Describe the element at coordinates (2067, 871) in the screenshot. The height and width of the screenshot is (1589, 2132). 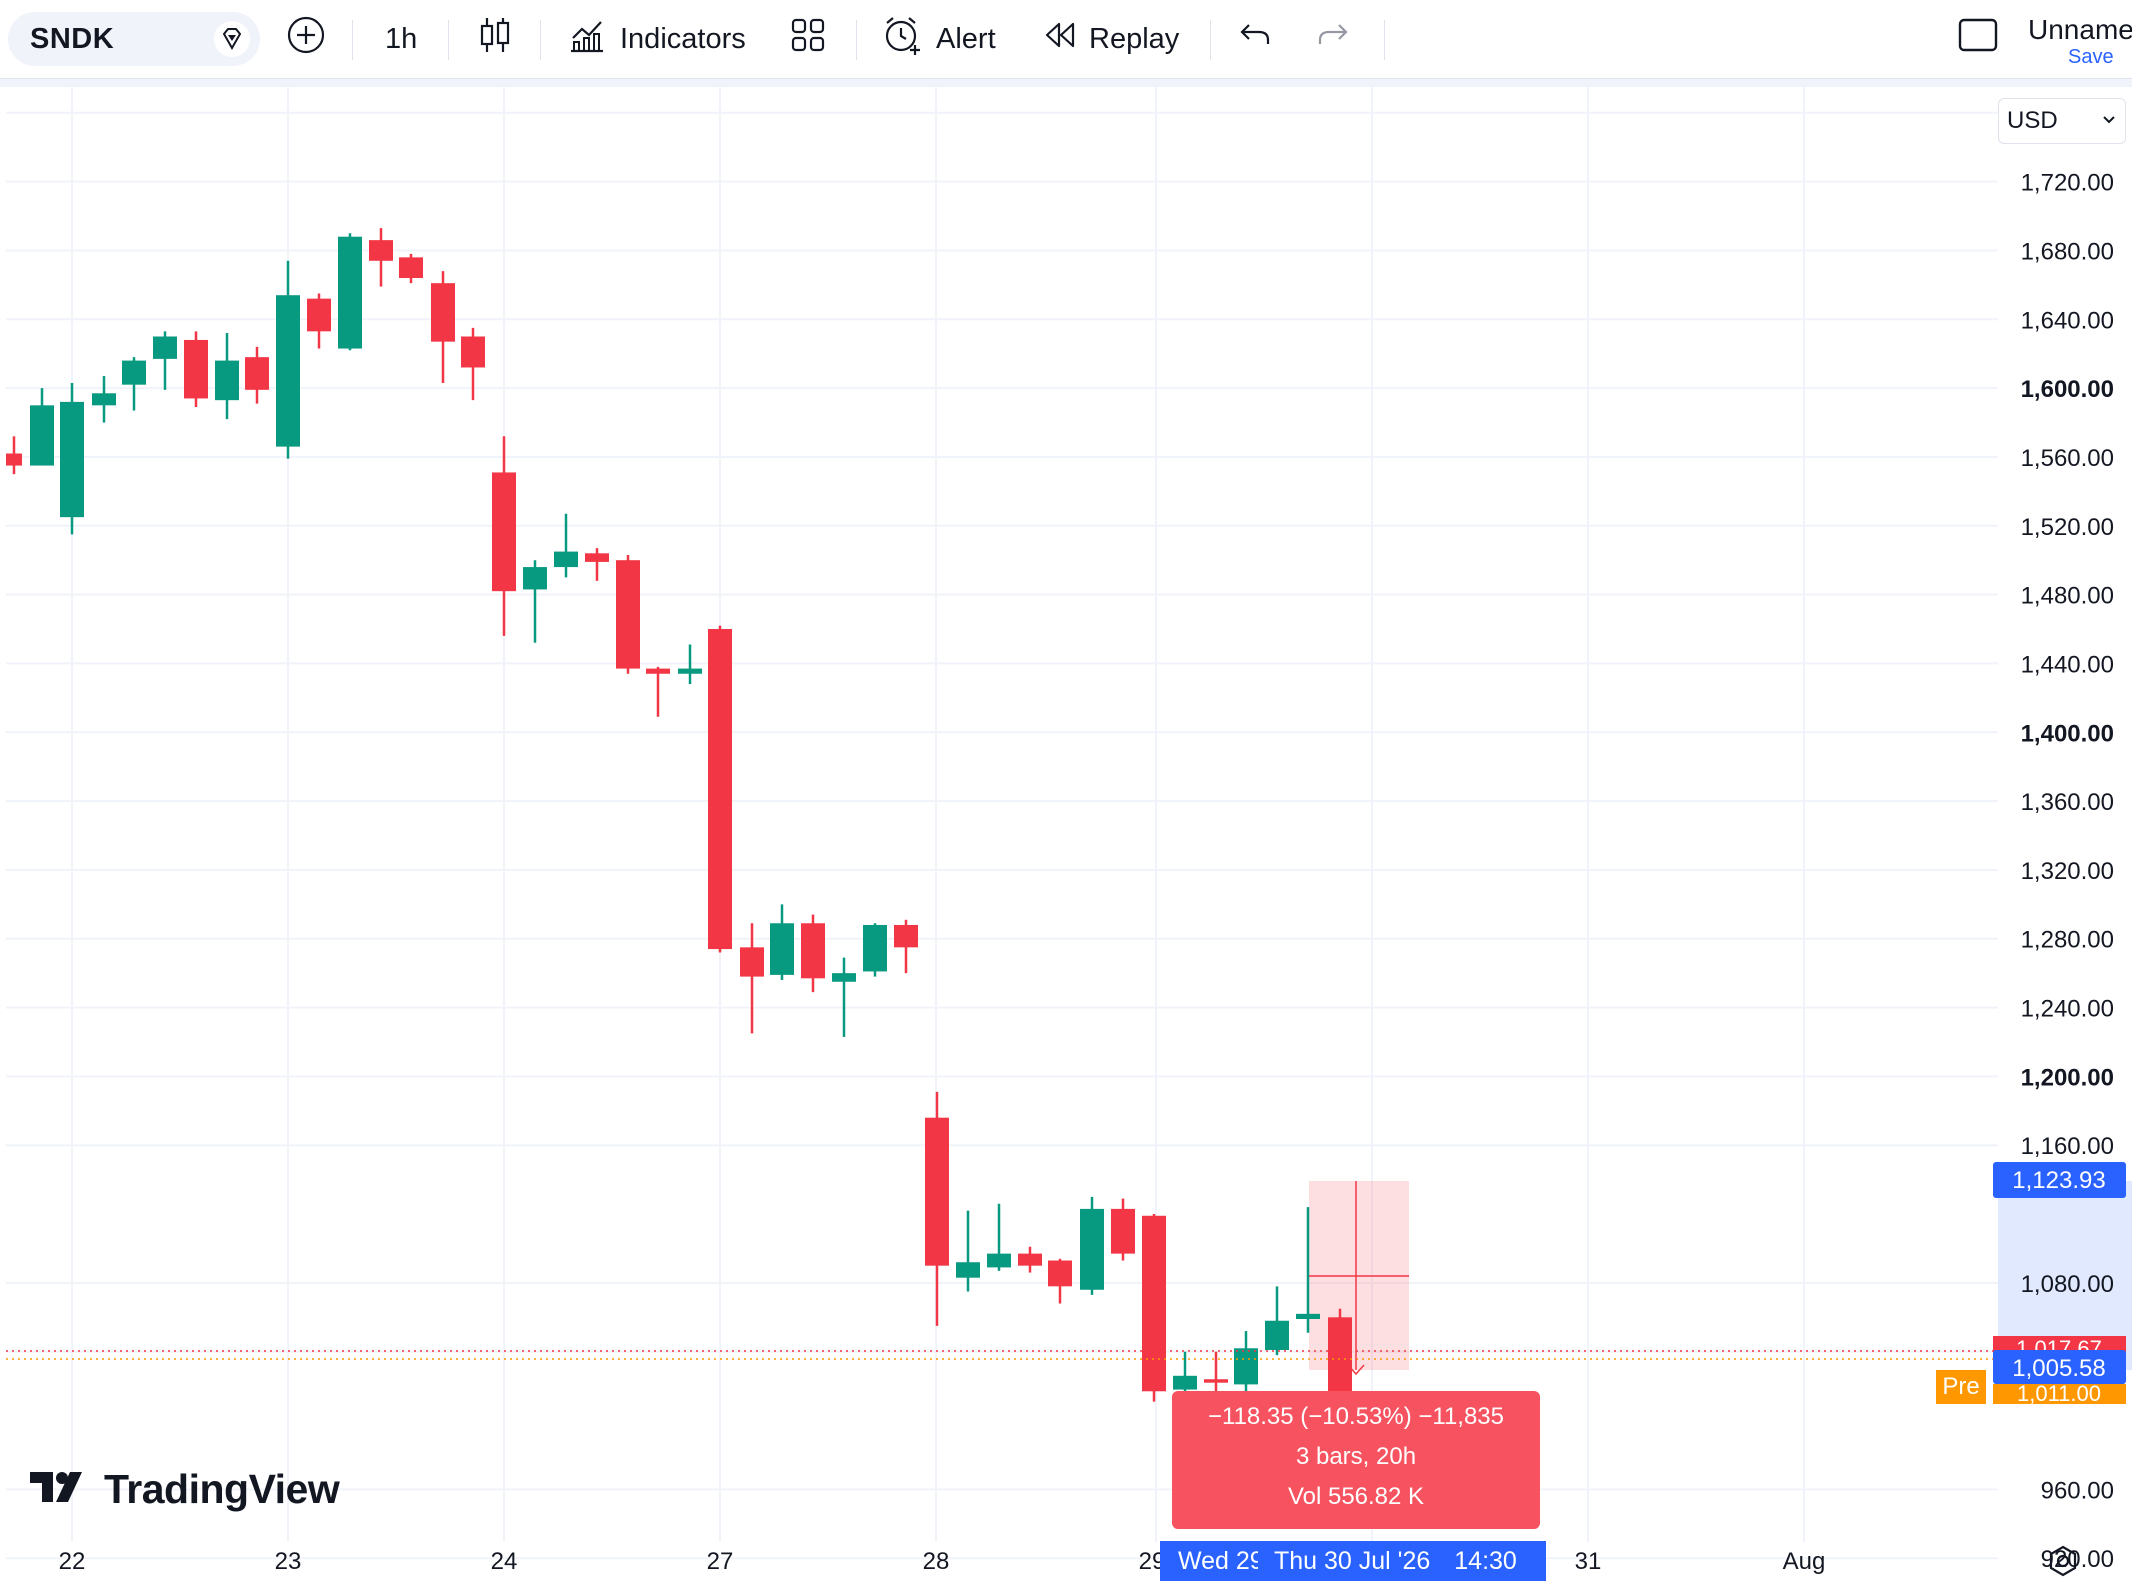
I see `price-axis-label: 1,320.00` at that location.